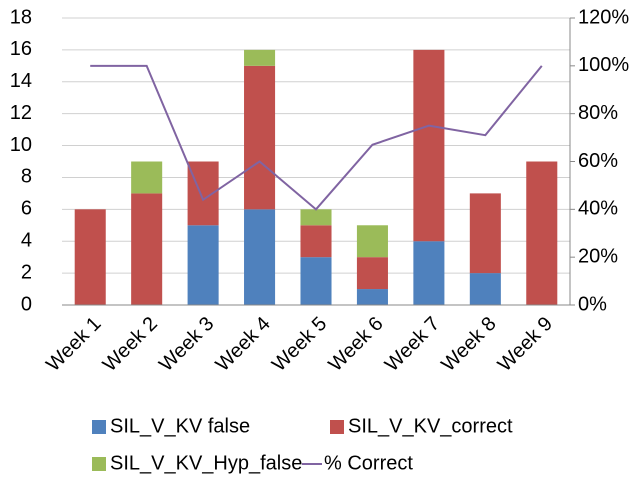 Image resolution: width=644 pixels, height=477 pixels. Describe the element at coordinates (598, 113) in the screenshot. I see `y2-tick-label: 80%` at that location.